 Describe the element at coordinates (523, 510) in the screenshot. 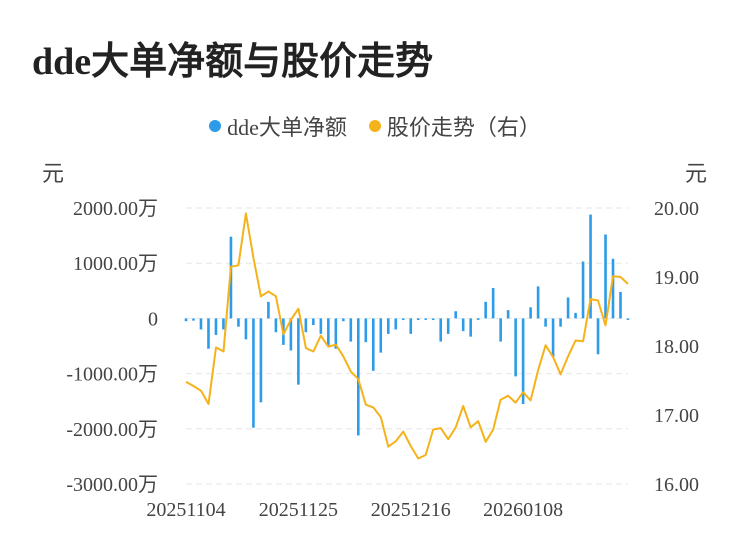

I see `x-tick-label: 20260108` at that location.